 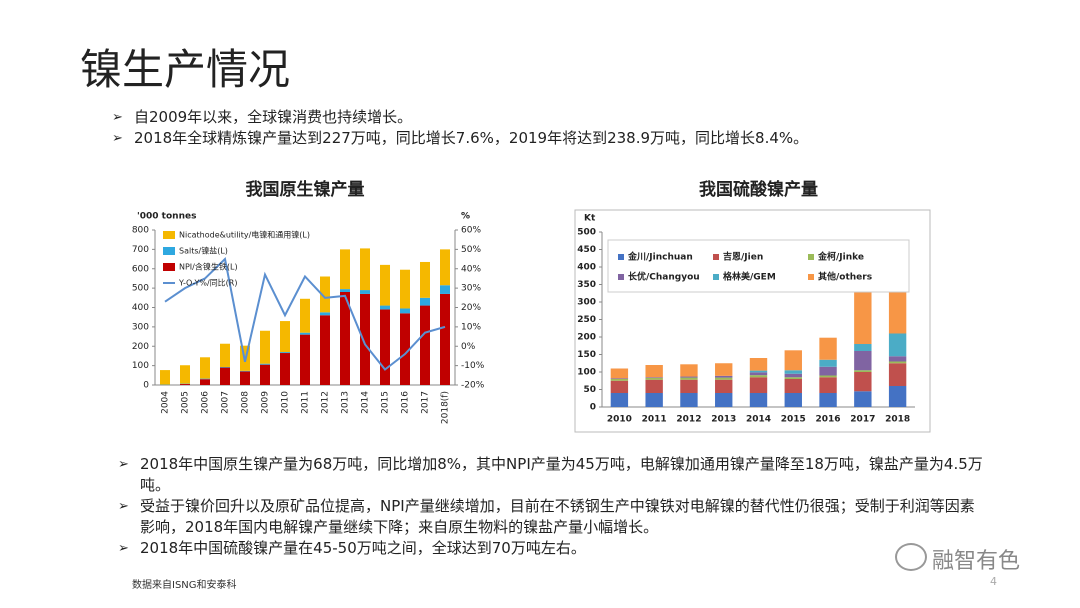 What do you see at coordinates (897, 420) in the screenshot?
I see `x-tick-label: 2018` at bounding box center [897, 420].